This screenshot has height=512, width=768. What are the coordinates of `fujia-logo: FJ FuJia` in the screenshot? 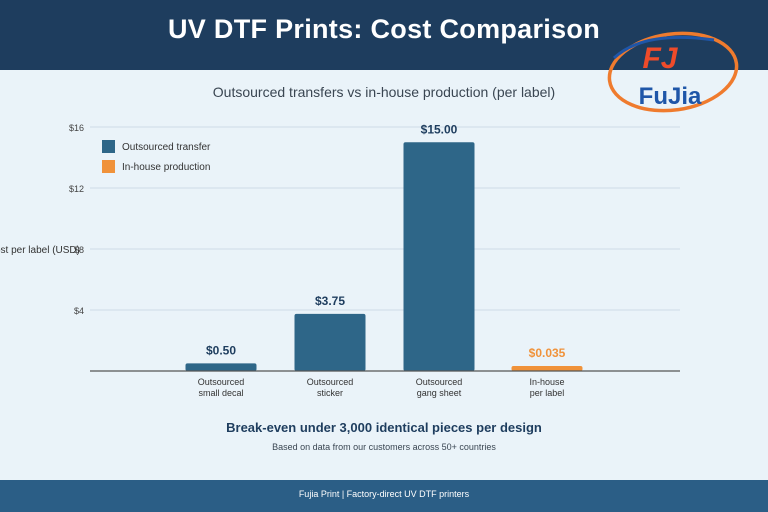 It's located at (673, 72).